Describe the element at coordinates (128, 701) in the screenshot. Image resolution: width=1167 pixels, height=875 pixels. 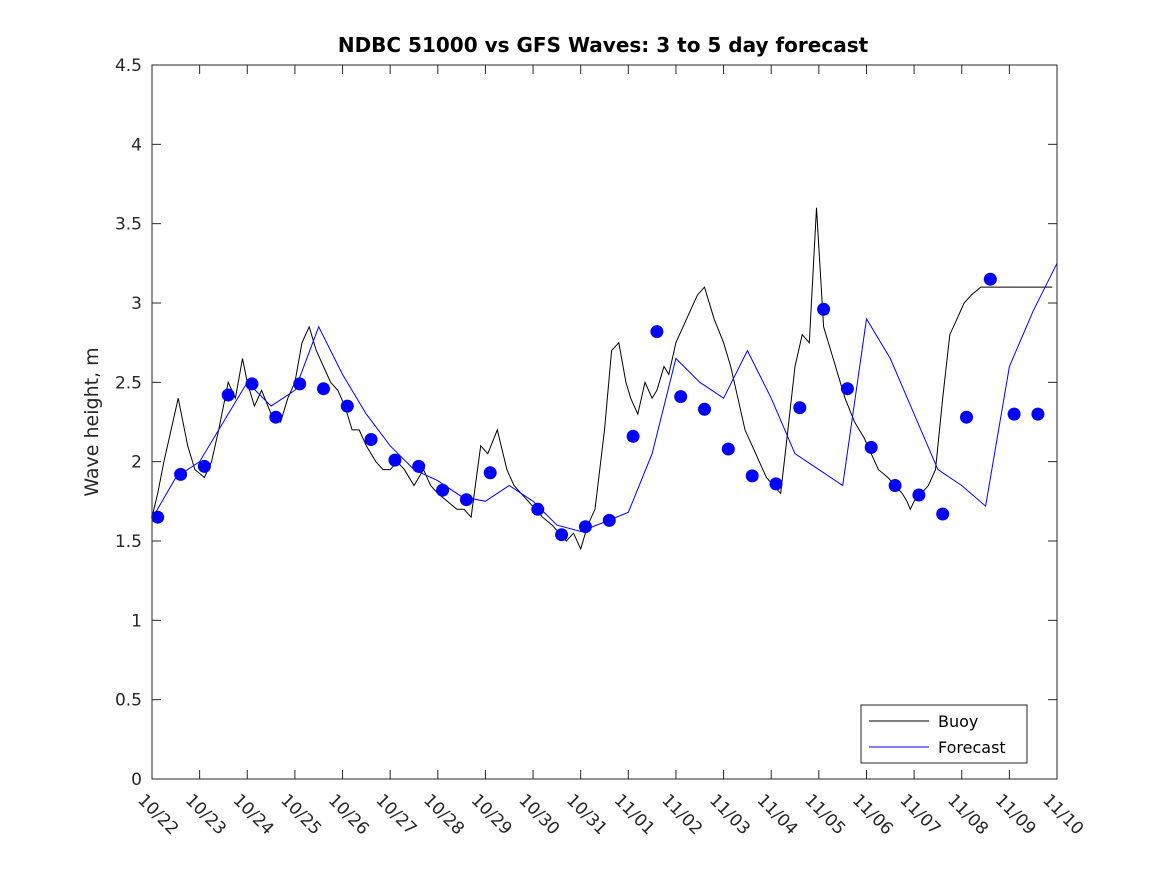
I see `y-tick-label: 0.5` at that location.